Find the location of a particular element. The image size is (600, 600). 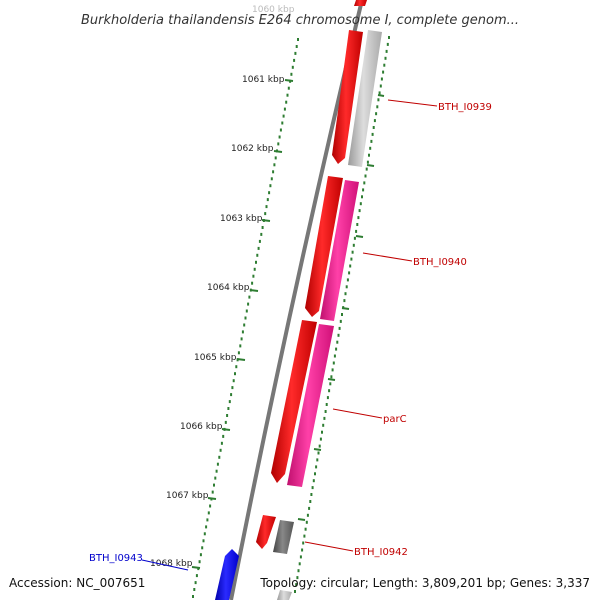

scale-label: 1066 kbp is located at coordinates (201, 427).